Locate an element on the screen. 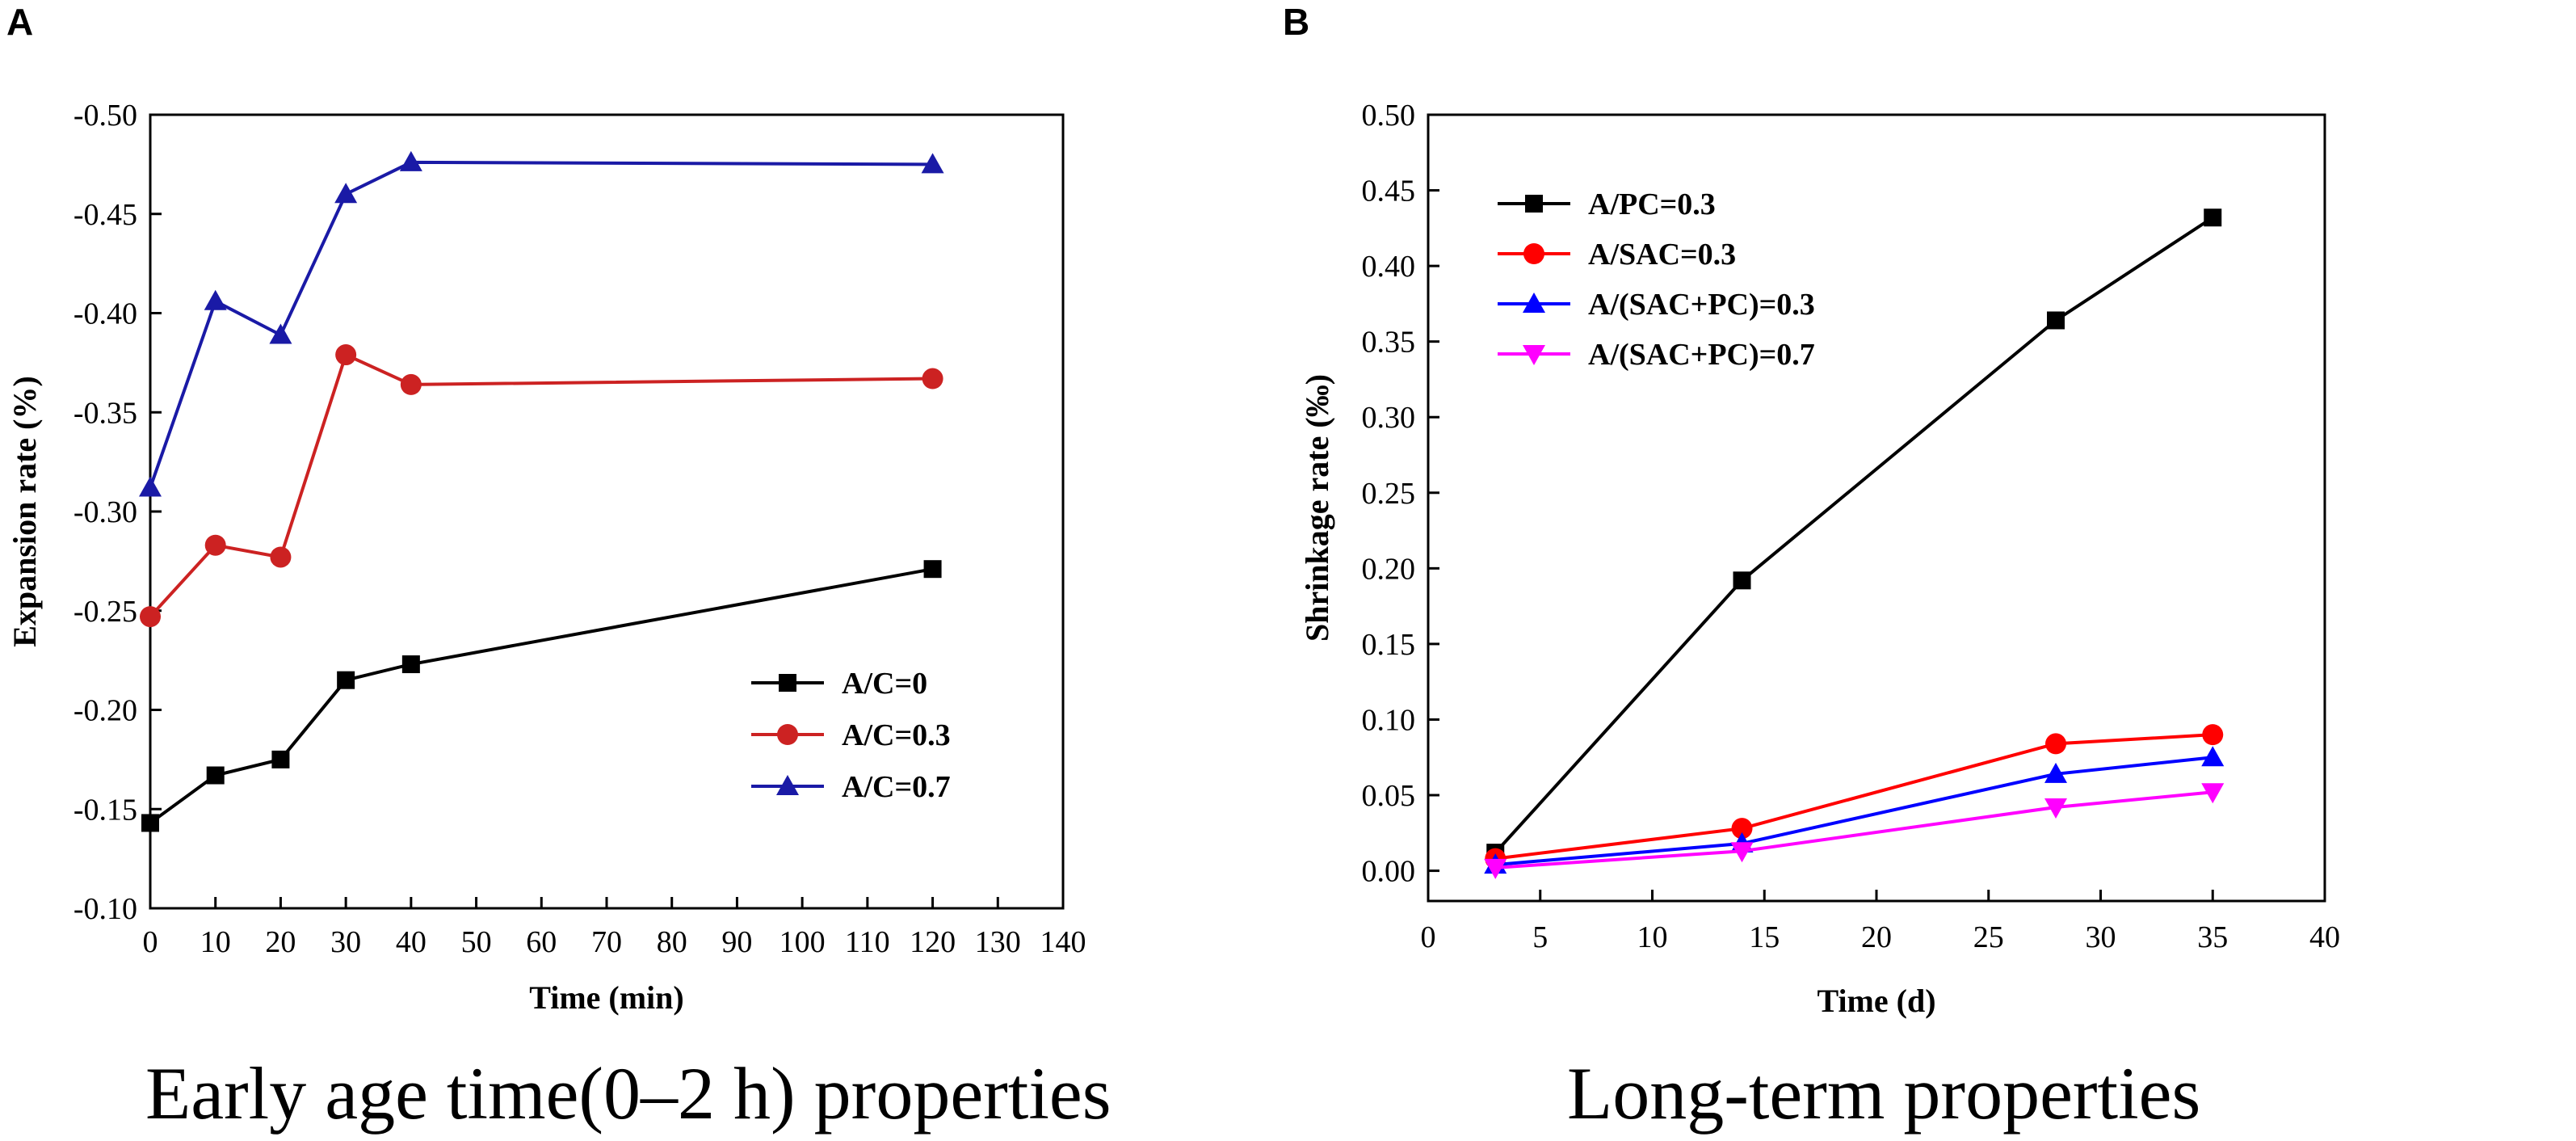 The width and height of the screenshot is (2576, 1141). chart2-series-3-point is located at coordinates (2055, 772).